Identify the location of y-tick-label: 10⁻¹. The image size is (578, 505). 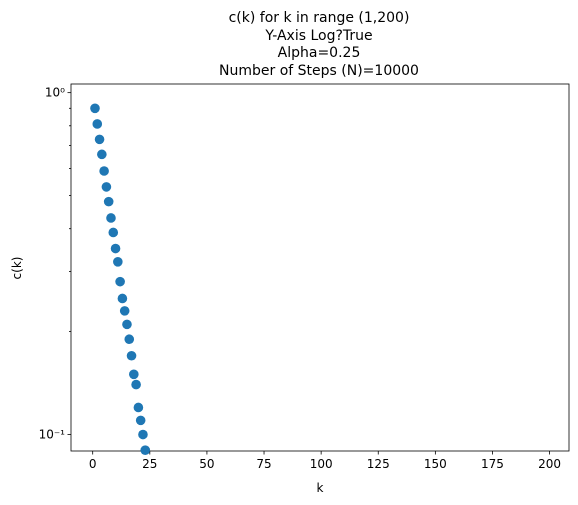
(52, 435).